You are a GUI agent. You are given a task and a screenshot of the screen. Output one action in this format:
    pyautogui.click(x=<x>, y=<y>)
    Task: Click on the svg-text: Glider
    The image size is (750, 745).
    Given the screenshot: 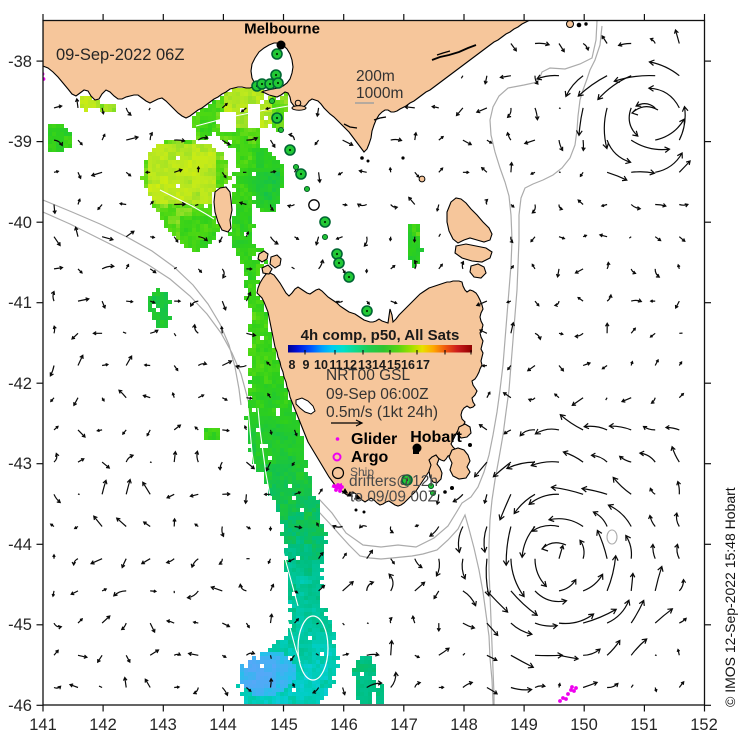 What is the action you would take?
    pyautogui.click(x=374, y=439)
    